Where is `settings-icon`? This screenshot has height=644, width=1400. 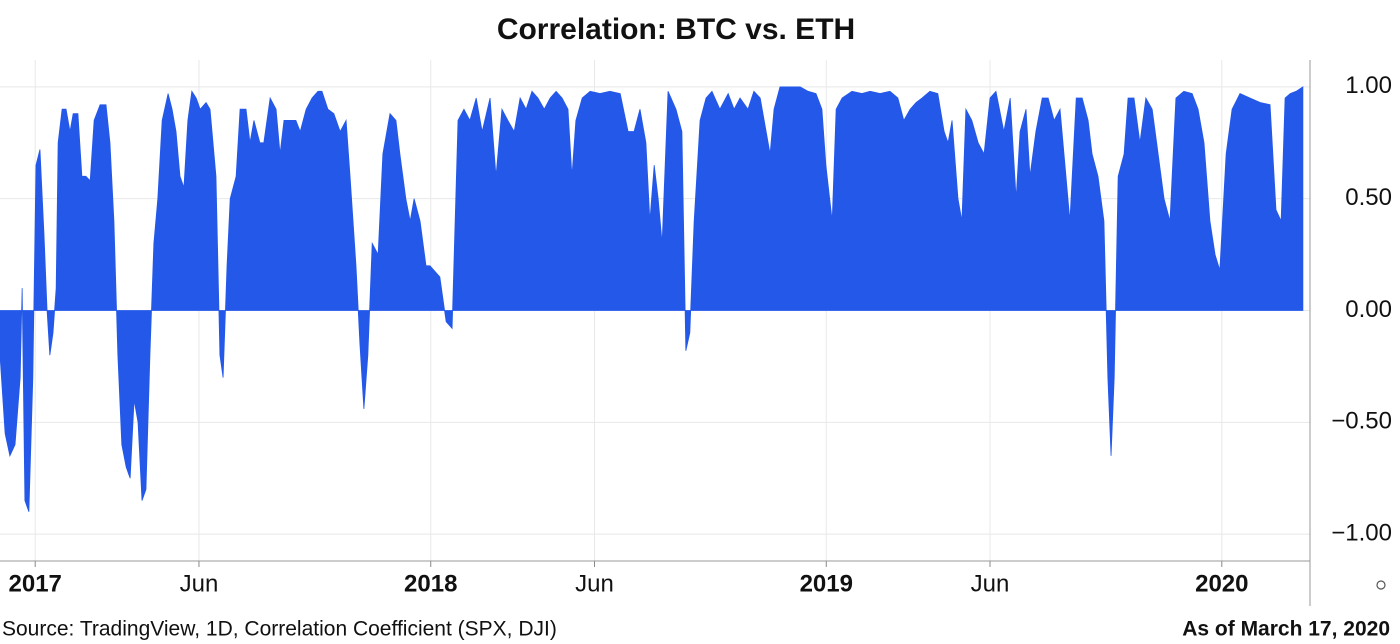
settings-icon is located at coordinates (1381, 585).